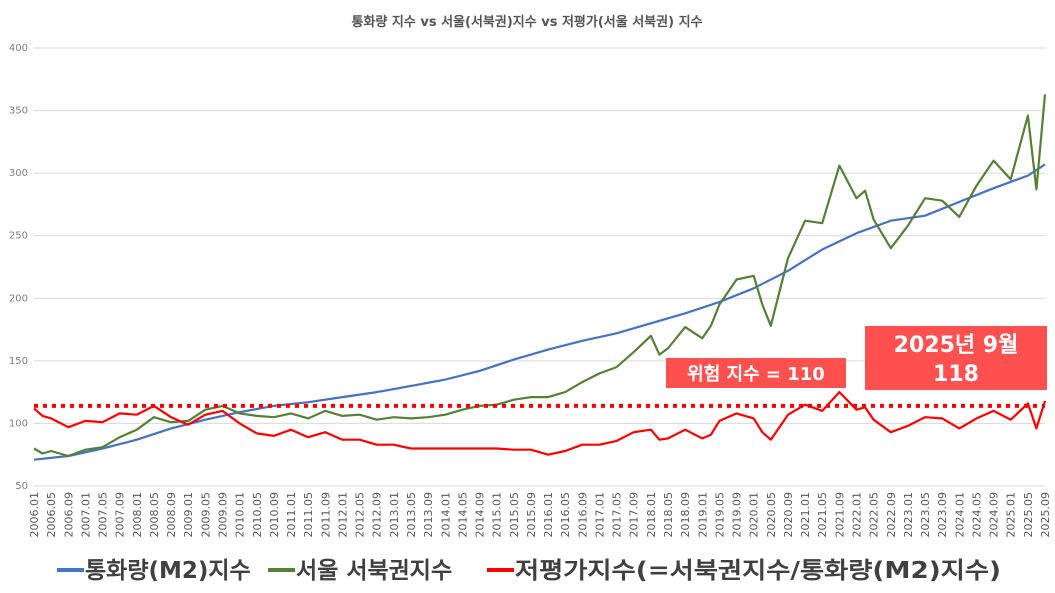 This screenshot has height=593, width=1055. What do you see at coordinates (222, 515) in the screenshot?
I see `x-tick-label: 2009.09` at bounding box center [222, 515].